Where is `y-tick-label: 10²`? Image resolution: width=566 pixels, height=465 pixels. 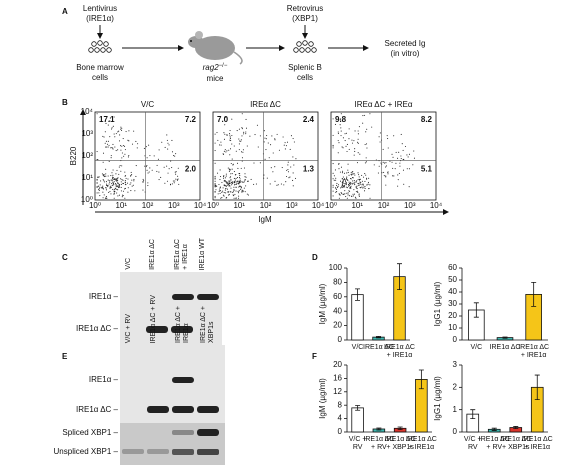
y-tick-label: 10² is located at coordinates (87, 155).